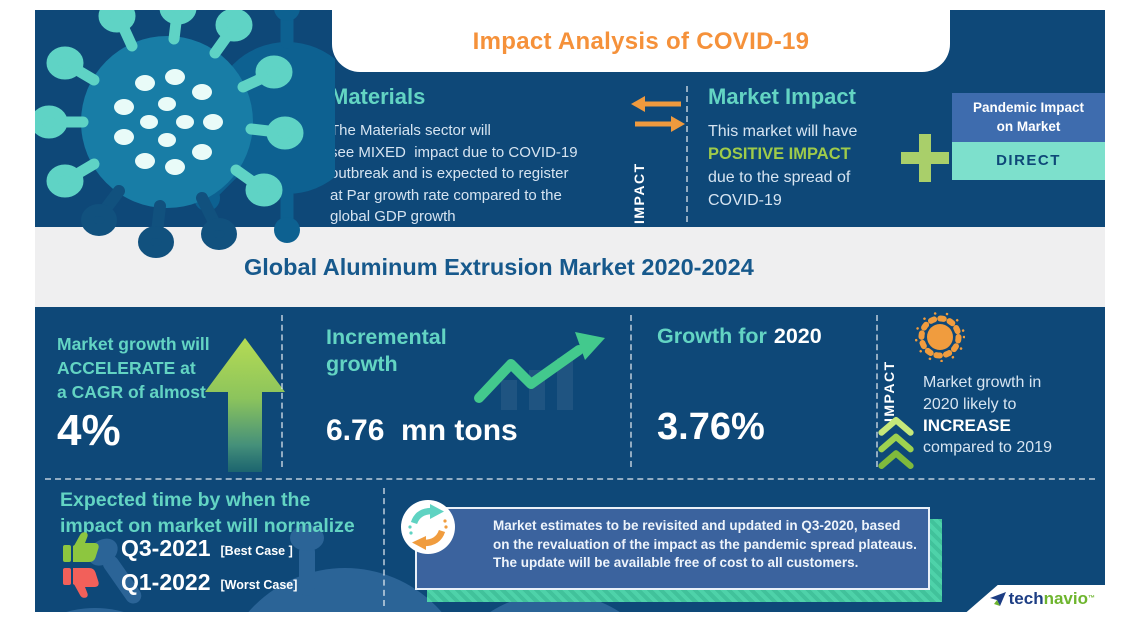 This screenshot has width=1140, height=627. What do you see at coordinates (259, 585) in the screenshot?
I see `worst-case-label: [Worst Case]` at bounding box center [259, 585].